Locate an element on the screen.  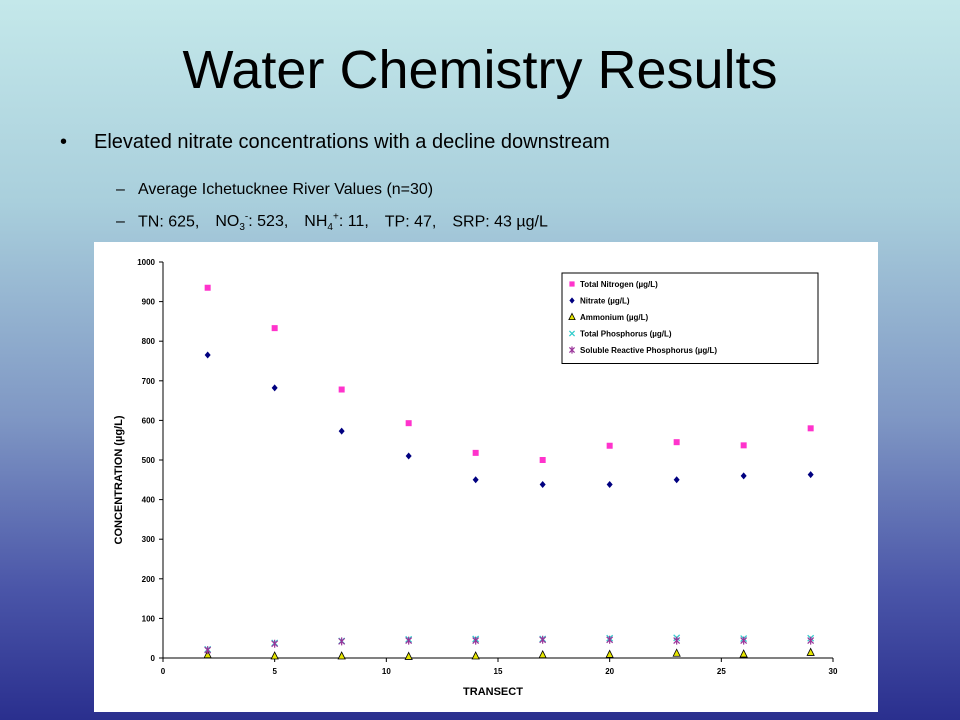
y-tick-label: 0 is located at coordinates (153, 658).